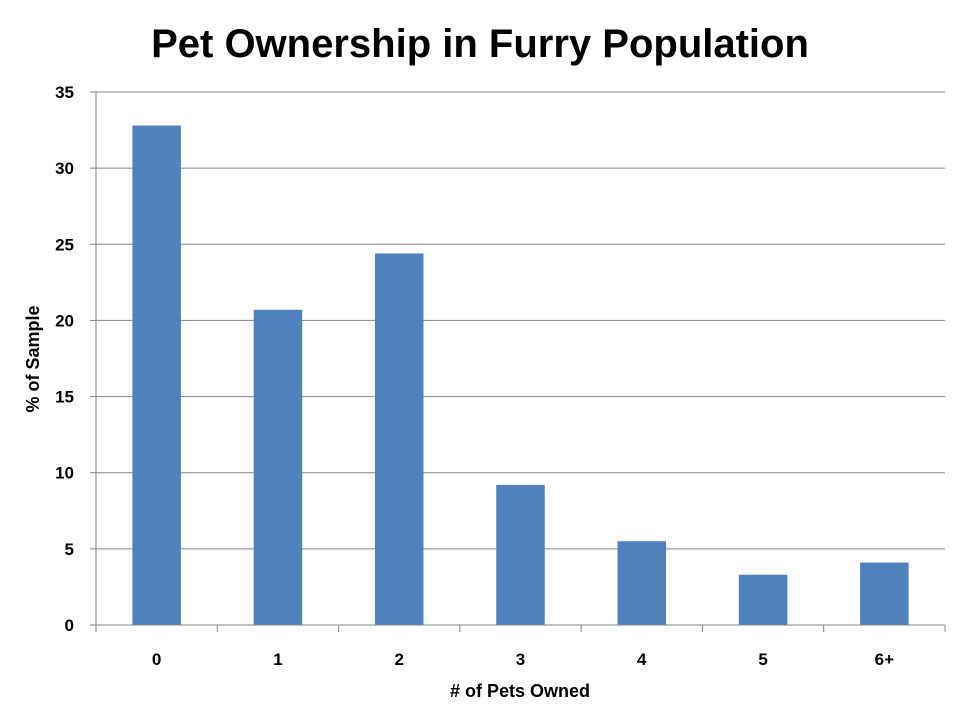 Image resolution: width=960 pixels, height=720 pixels. What do you see at coordinates (69, 549) in the screenshot?
I see `y-tick-label: 5` at bounding box center [69, 549].